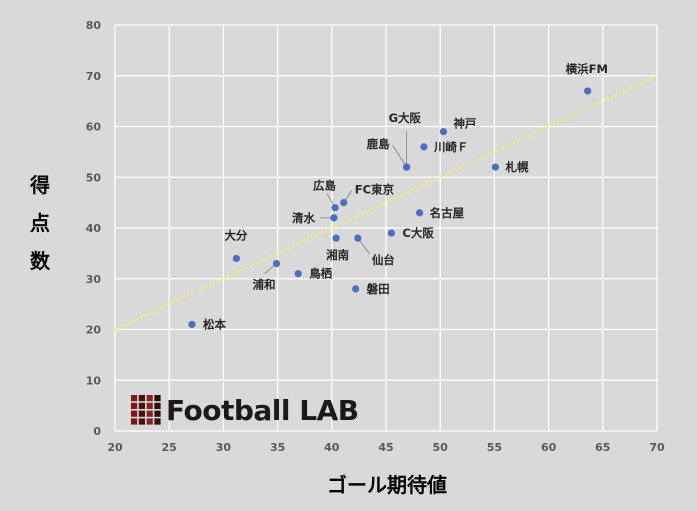 This screenshot has width=697, height=511. I want to click on point-label: G大阪, so click(405, 118).